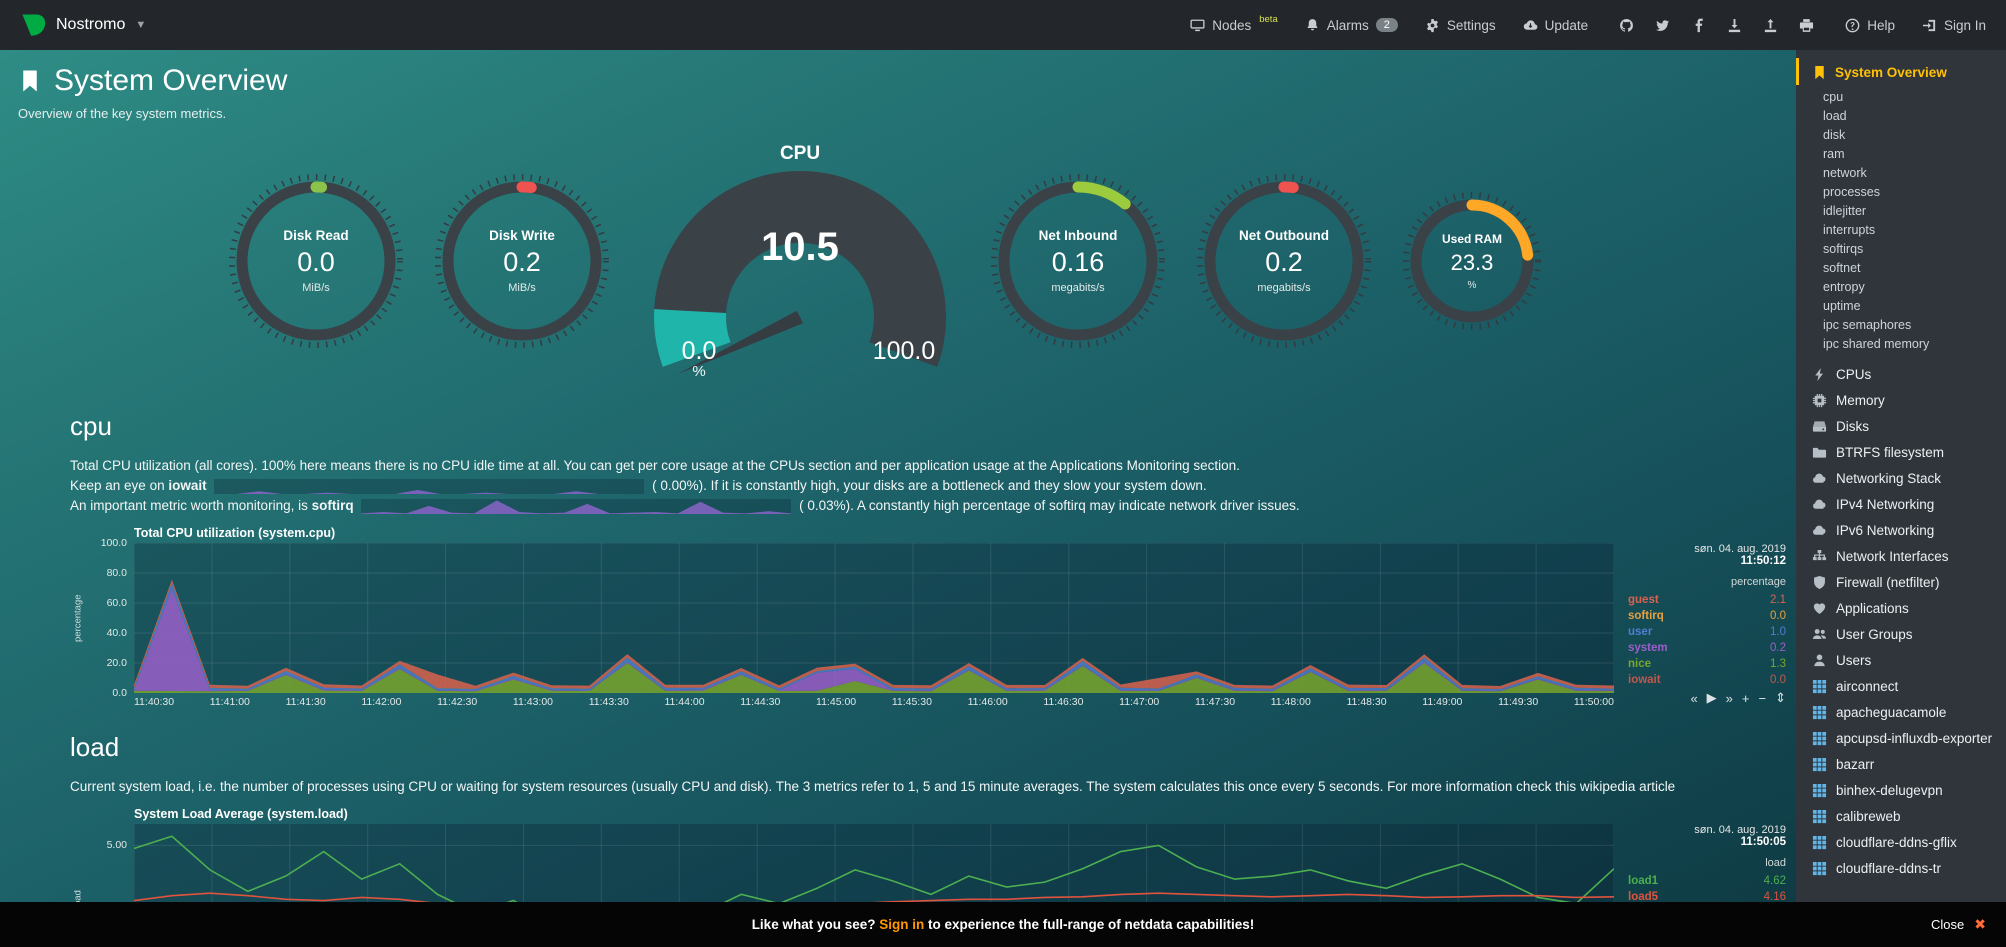  What do you see at coordinates (1845, 172) in the screenshot?
I see `sidebar-subitem: network` at bounding box center [1845, 172].